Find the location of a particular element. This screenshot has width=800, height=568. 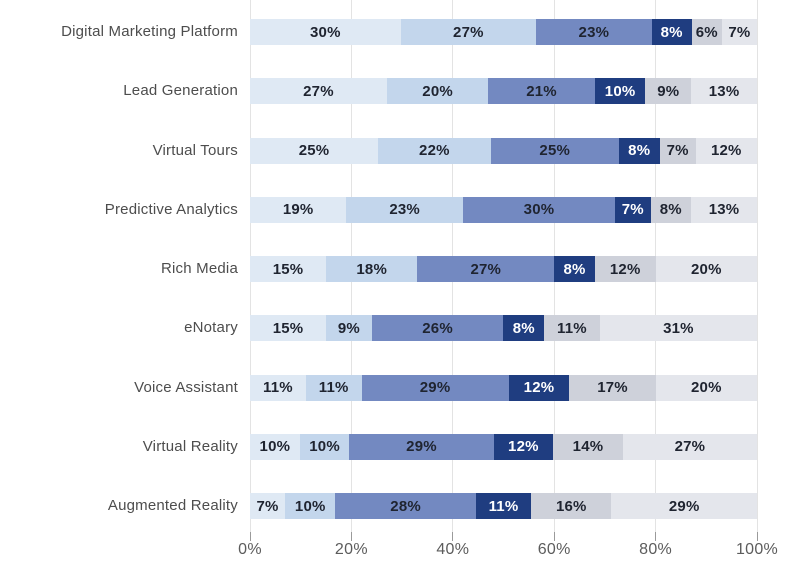

bar-segment: 20% is located at coordinates (706, 269).